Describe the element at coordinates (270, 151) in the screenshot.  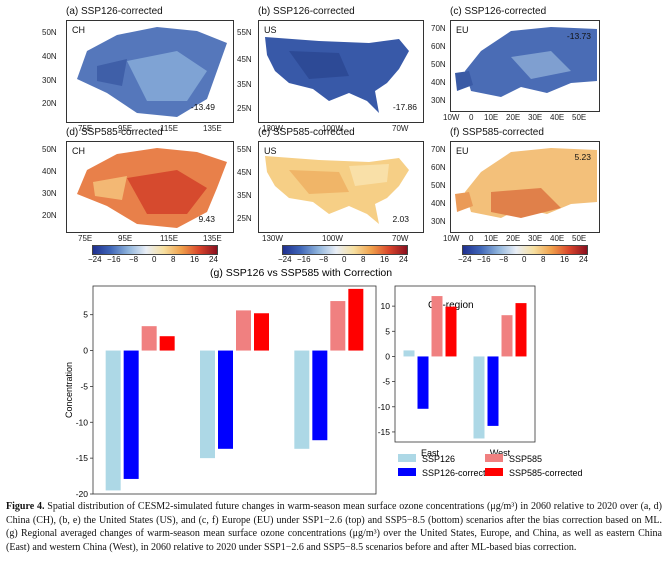
I see `region-label: US` at that location.